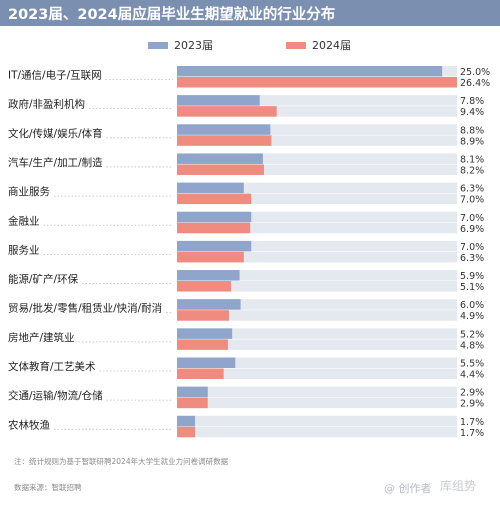  Describe the element at coordinates (29, 424) in the screenshot. I see `category-label: 农林牧渔` at that location.